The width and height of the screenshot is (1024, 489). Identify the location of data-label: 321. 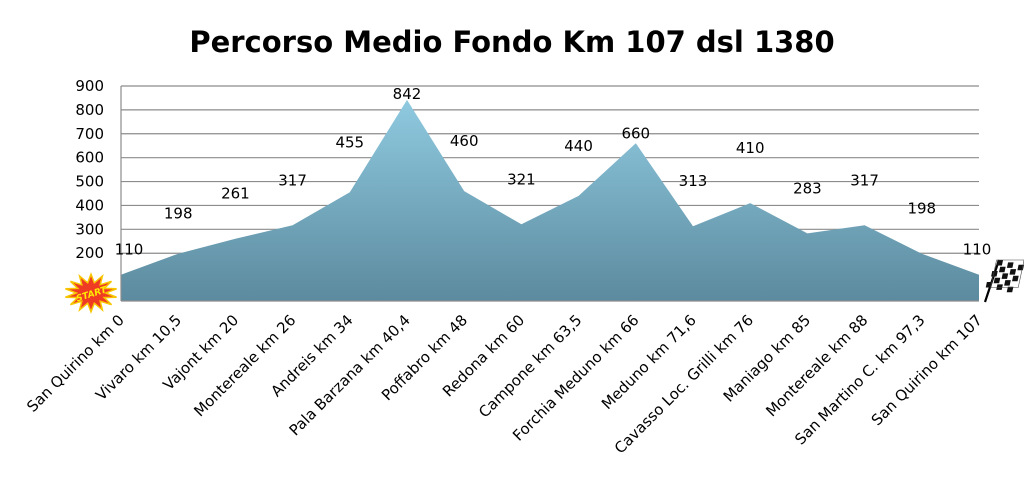
(521, 179).